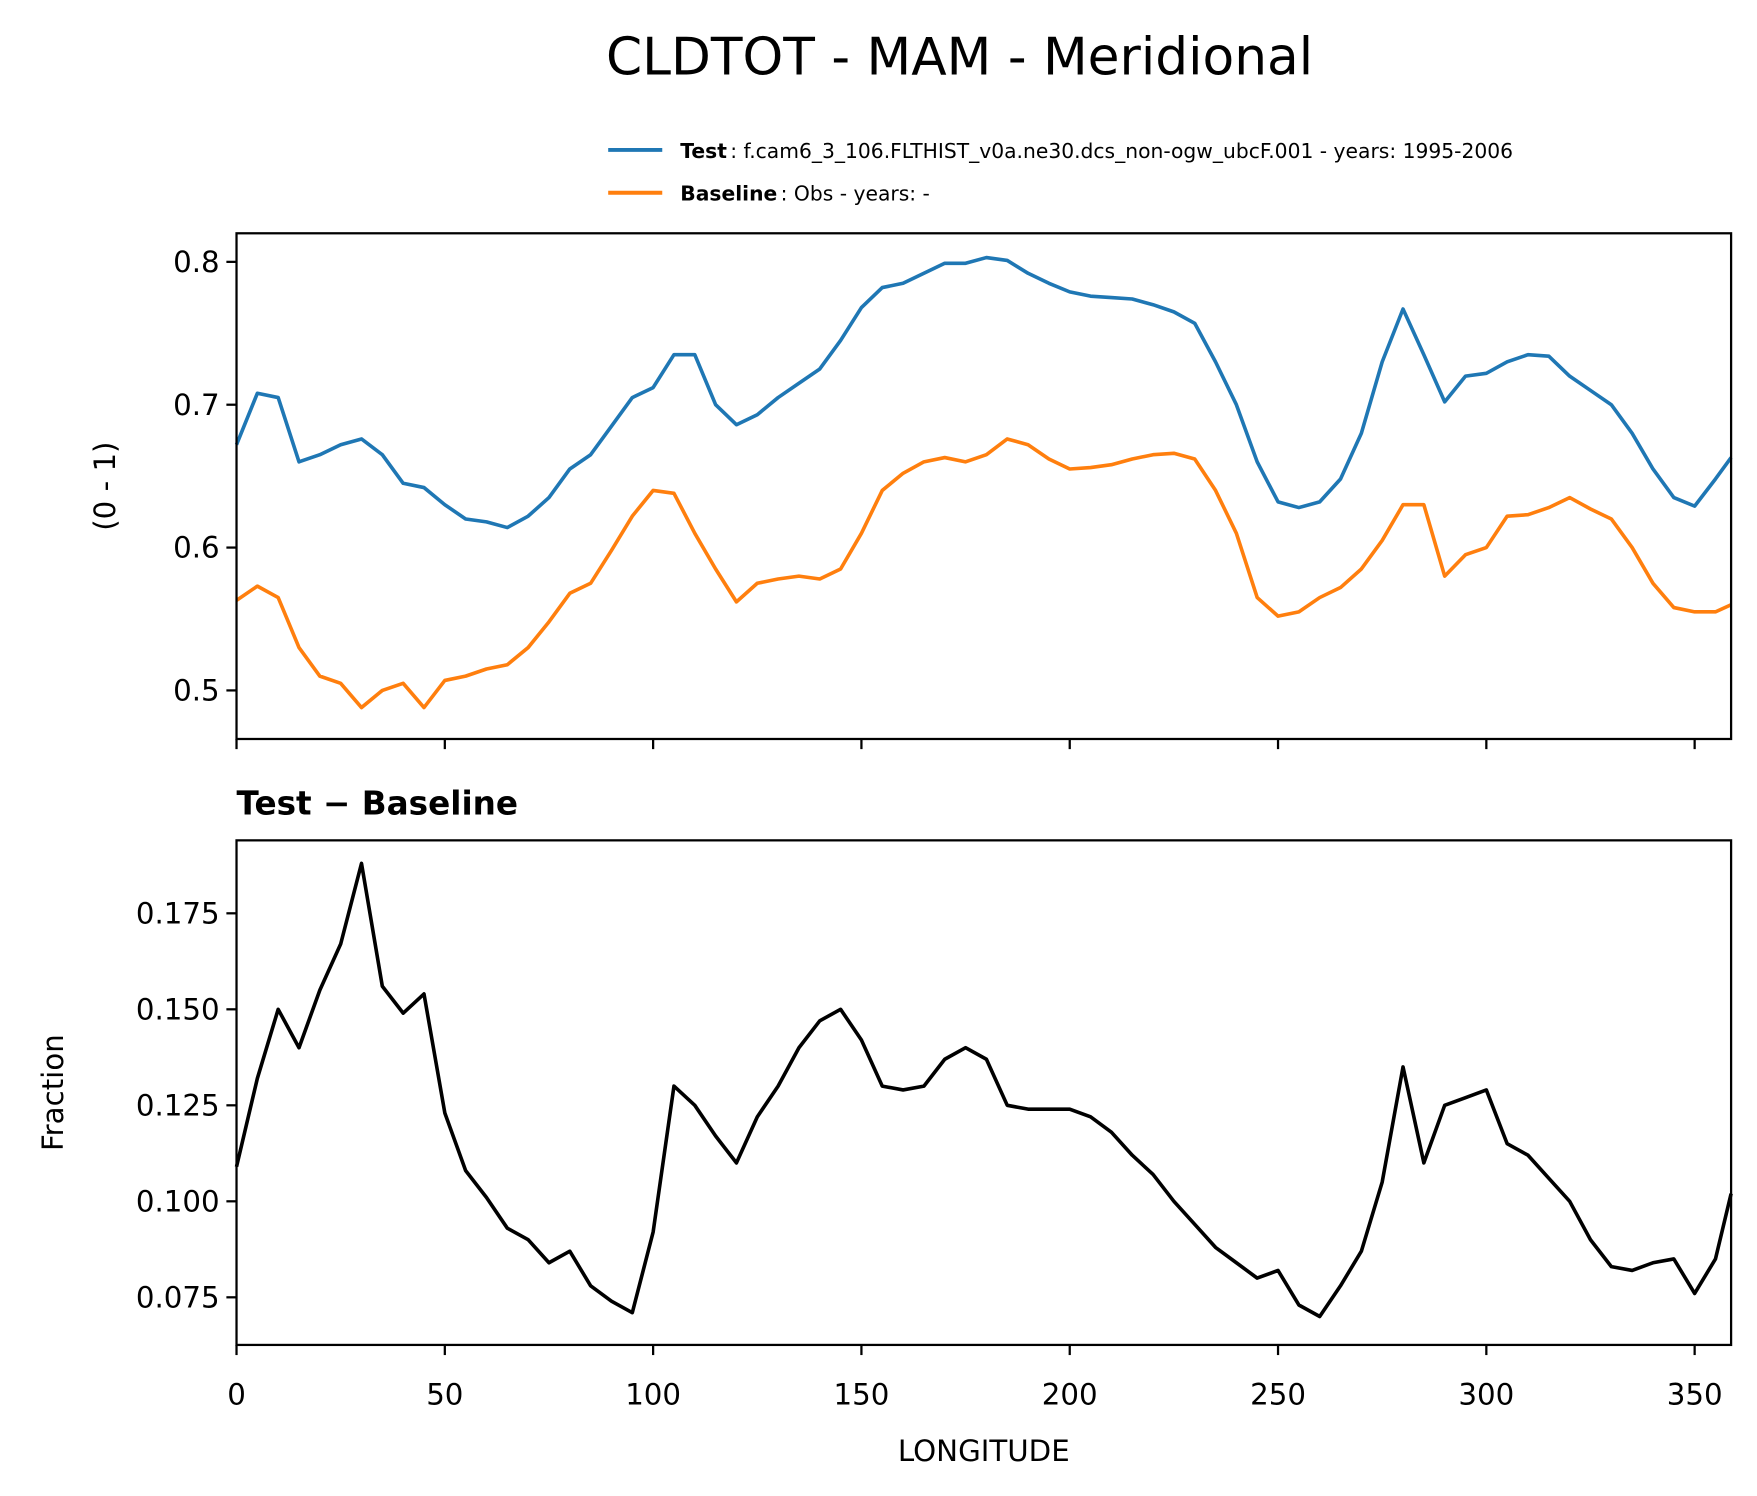 The image size is (1757, 1496). What do you see at coordinates (196, 691) in the screenshot?
I see `y-tick-label: 0.5` at bounding box center [196, 691].